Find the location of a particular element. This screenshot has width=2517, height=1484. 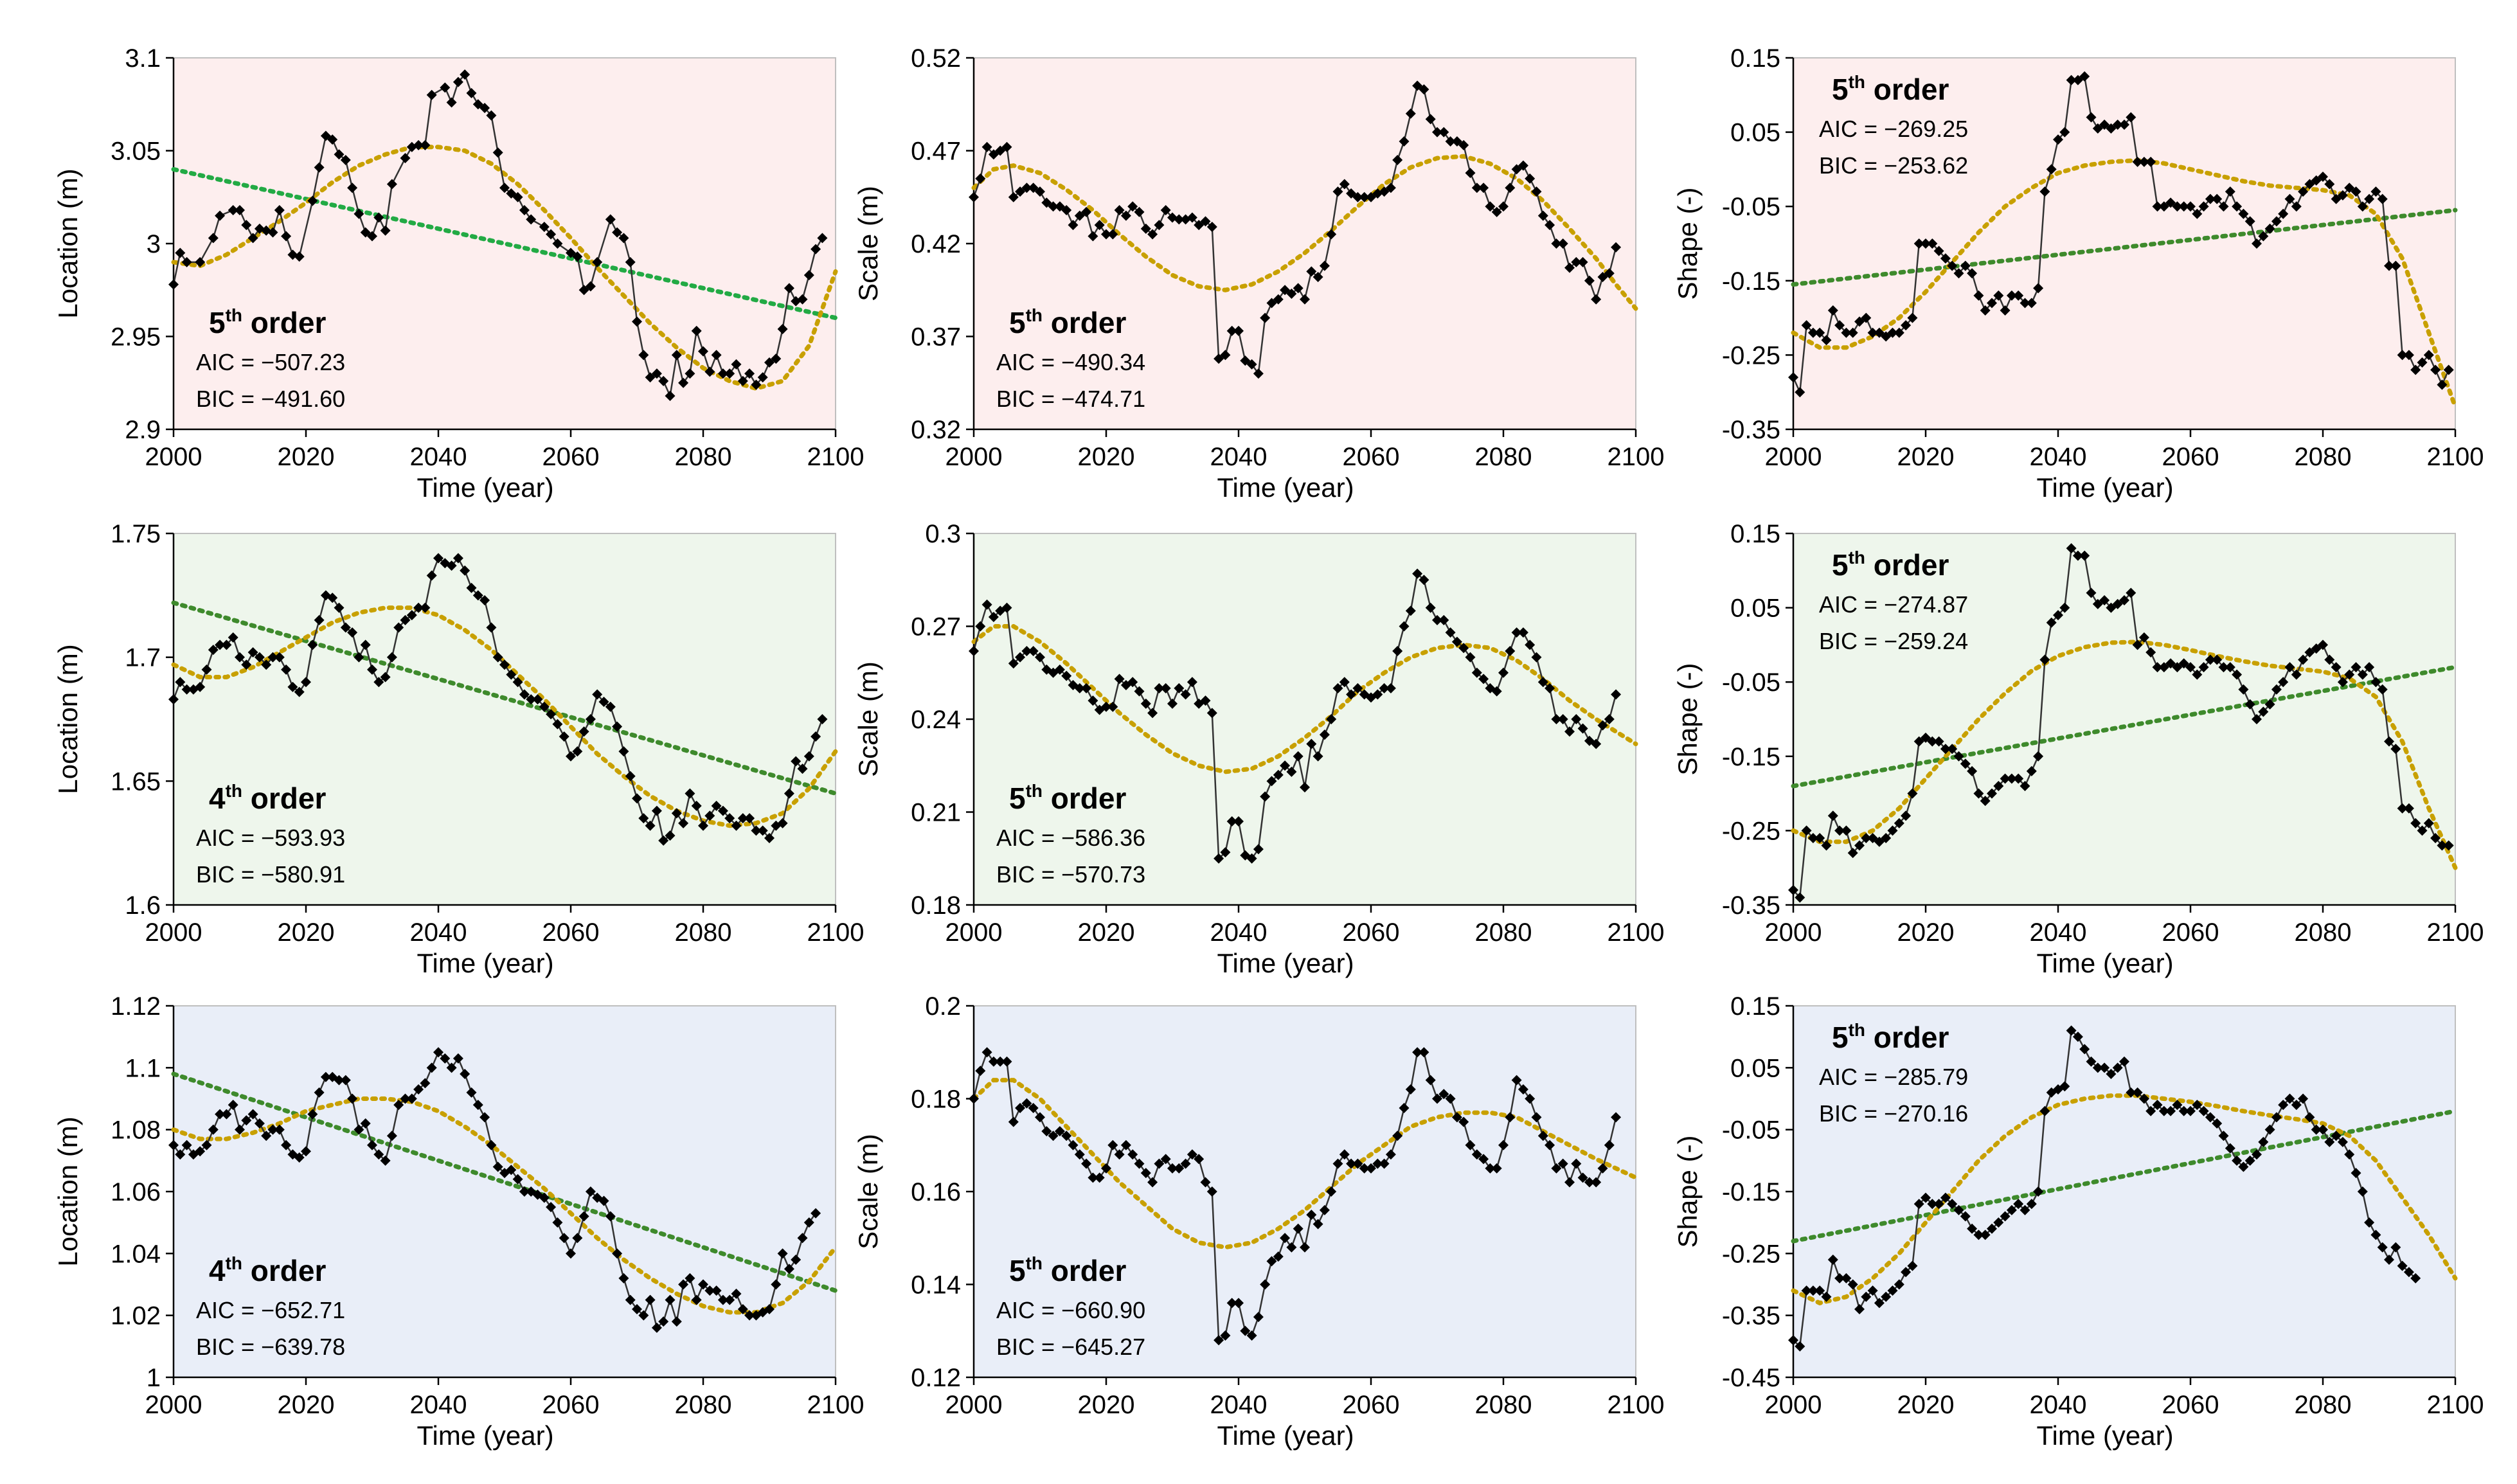

y-tick-label: 1.7 is located at coordinates (143, 658).